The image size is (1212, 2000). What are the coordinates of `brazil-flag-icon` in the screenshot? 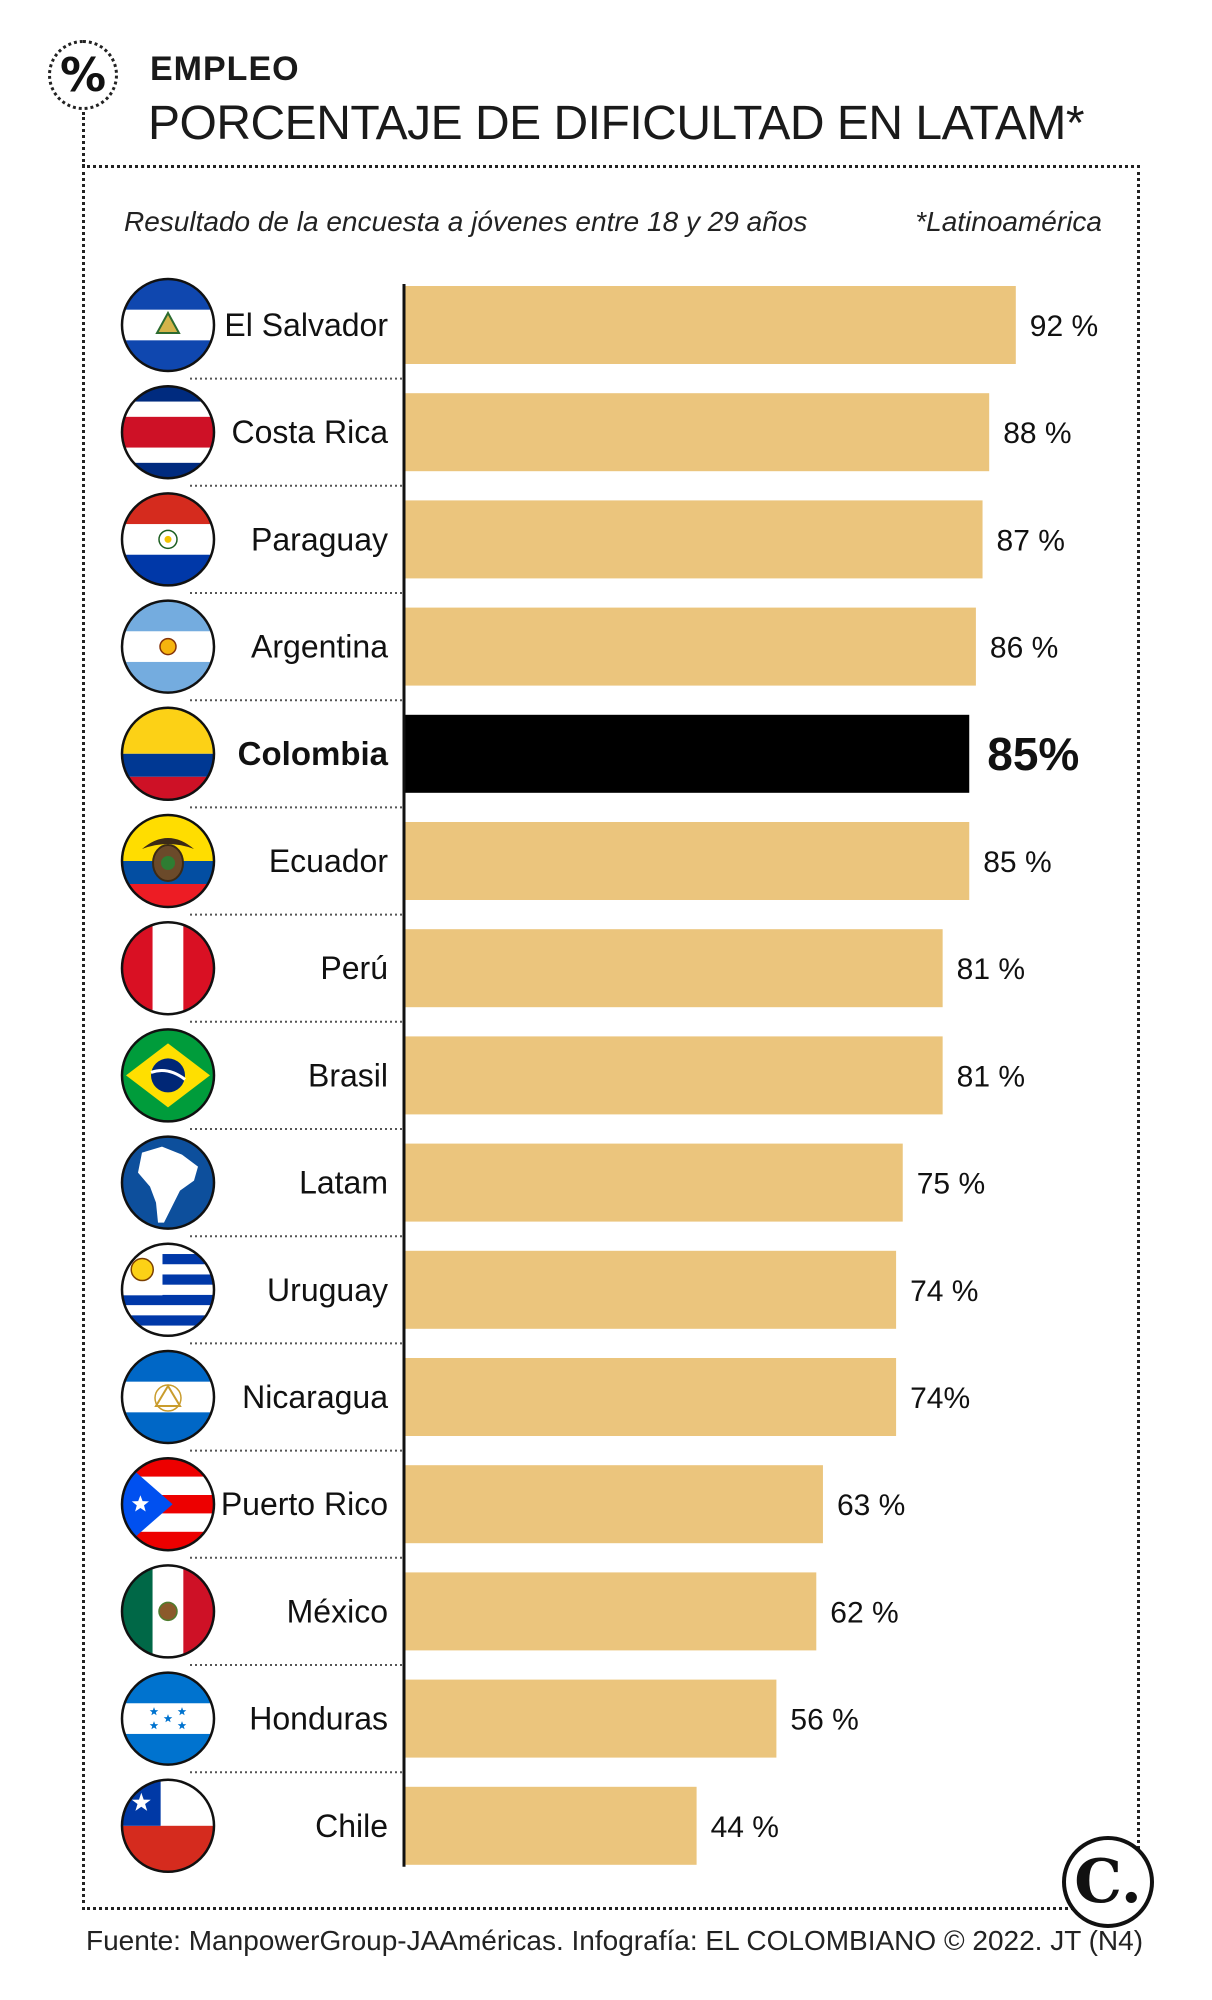 It's located at (168, 1075).